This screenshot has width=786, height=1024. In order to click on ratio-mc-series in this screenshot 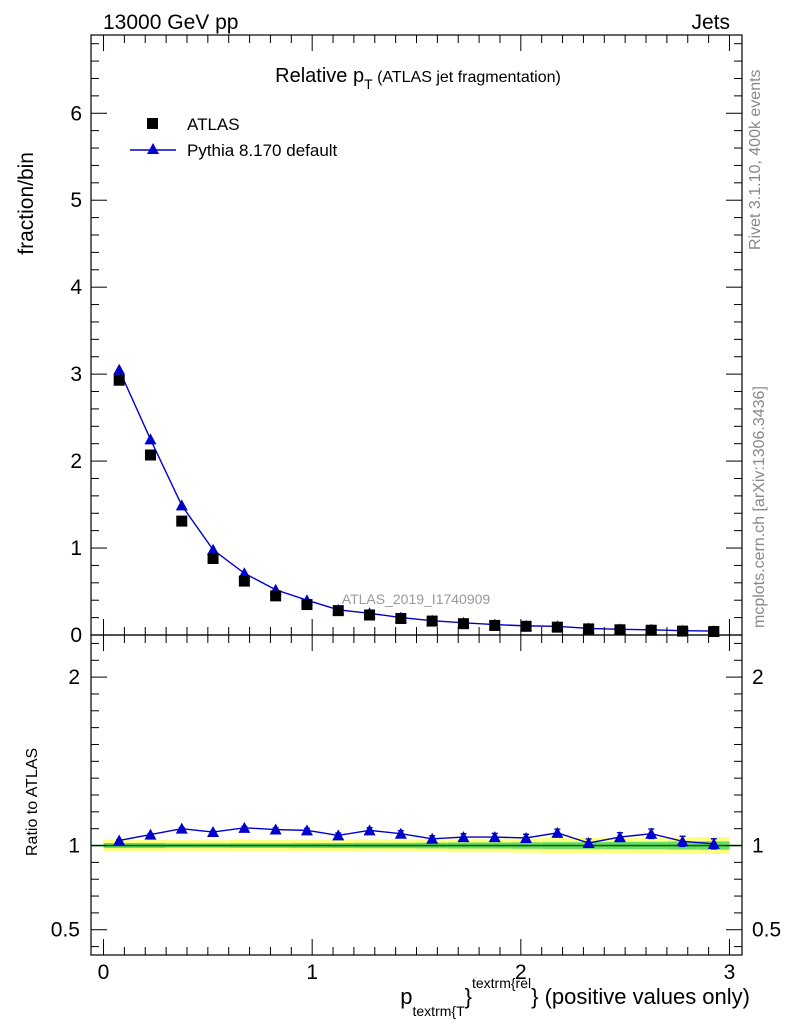, I will do `click(416, 835)`.